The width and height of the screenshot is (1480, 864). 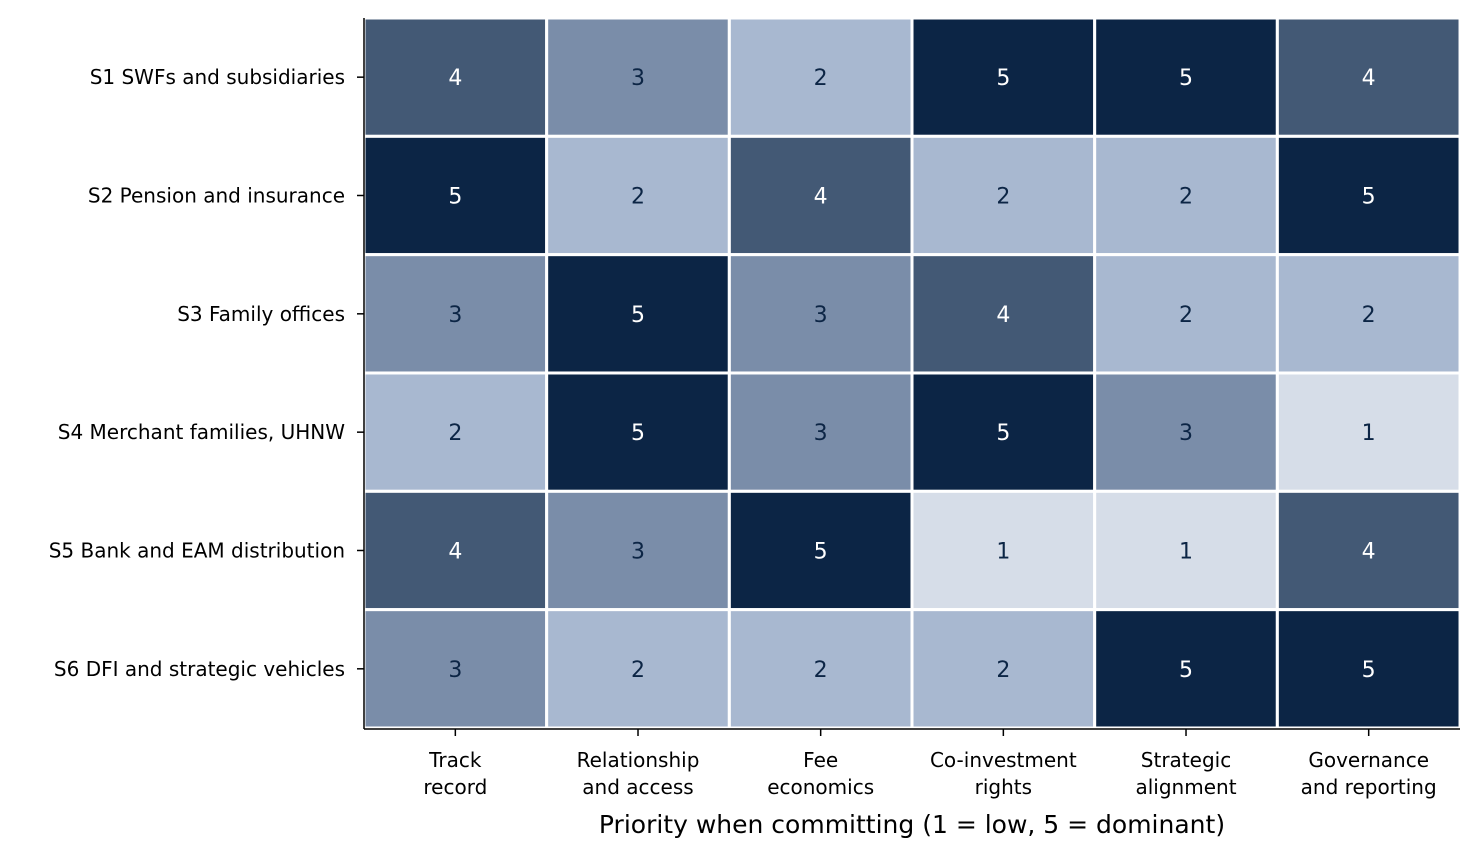 I want to click on column-label: Track, so click(x=455, y=760).